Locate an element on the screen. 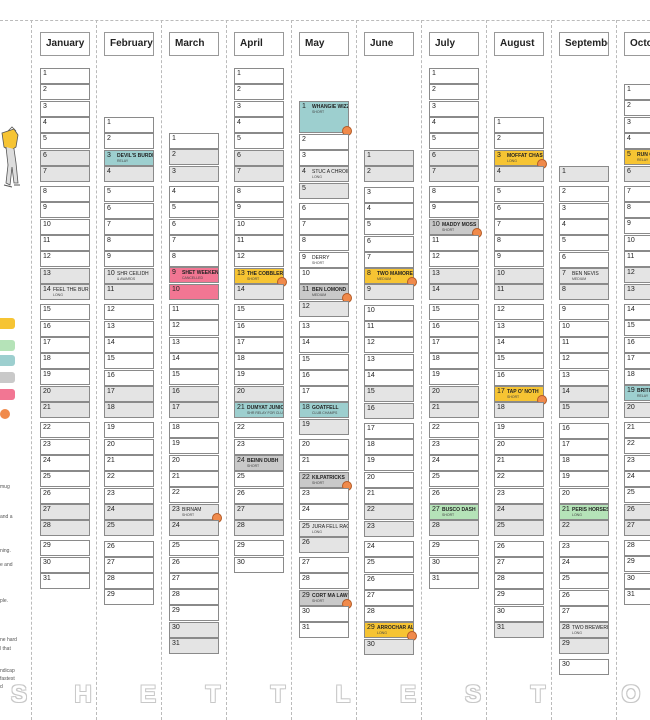 The image size is (650, 720). event-day-cell: 1 WHANGIE WIZZ SHORT is located at coordinates (324, 117).